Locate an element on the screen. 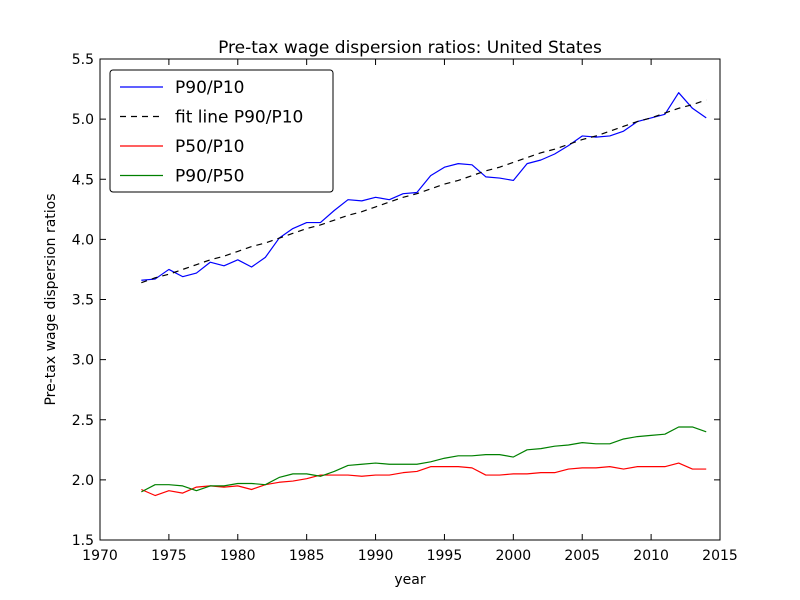  legend-label-fit-line-p90-p10: fit line P90/P10 is located at coordinates (239, 118).